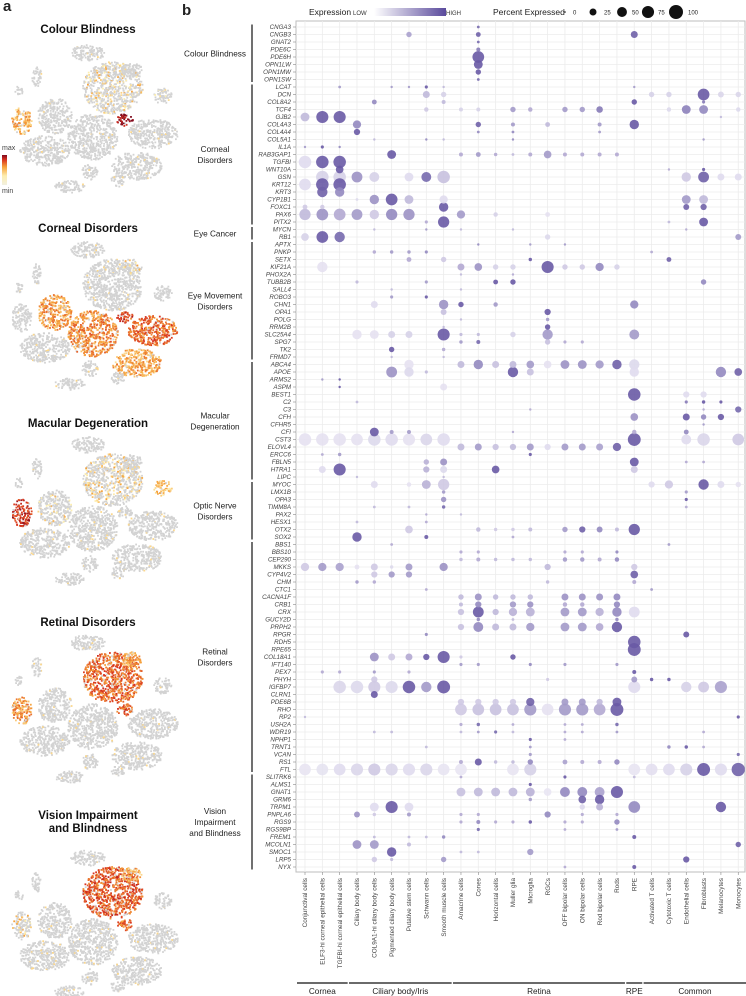 This screenshot has width=746, height=996. Describe the element at coordinates (282, 162) in the screenshot. I see `gene-label: TGFBI` at that location.